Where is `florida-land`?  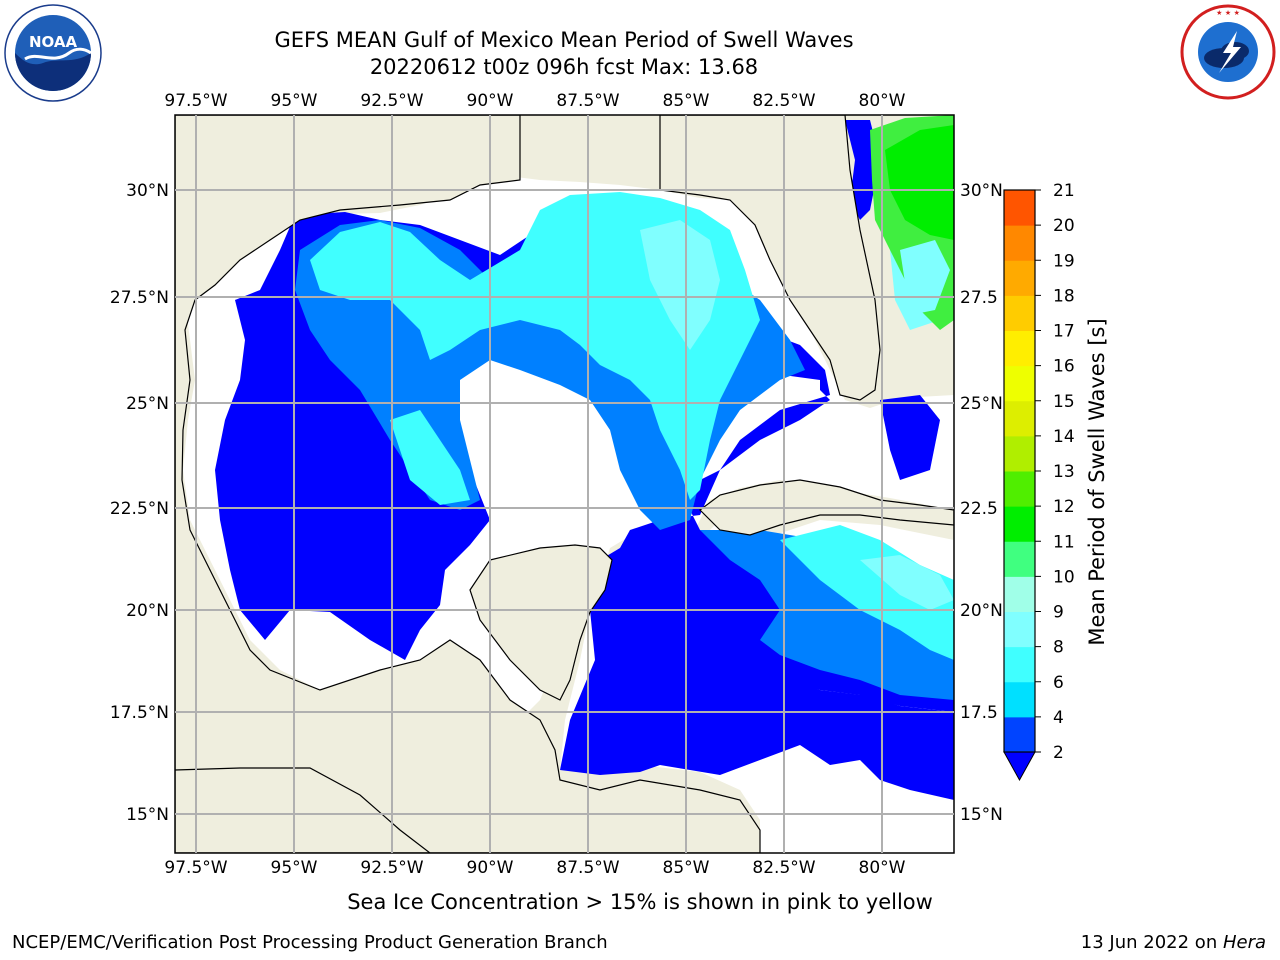 florida-land is located at coordinates (770, 258).